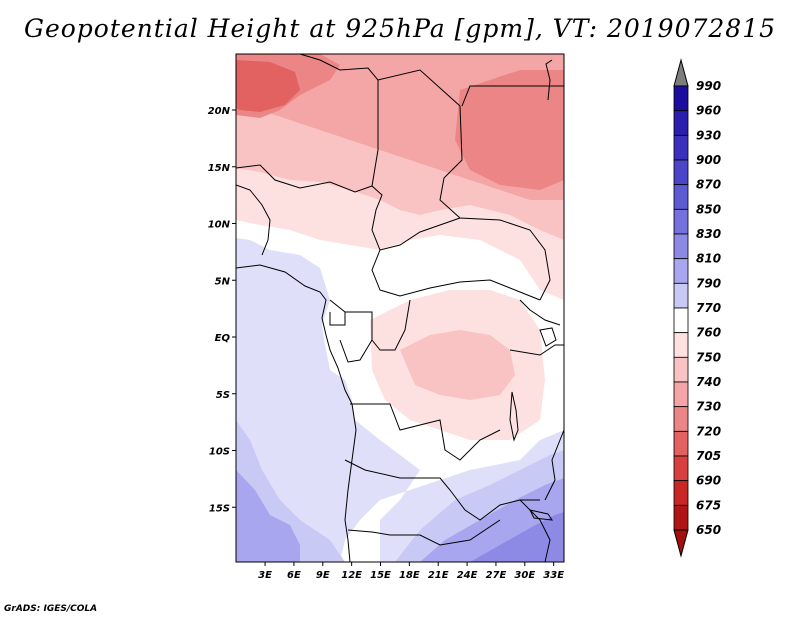  What do you see at coordinates (524, 575) in the screenshot?
I see `lon-tick-label: 30E` at bounding box center [524, 575].